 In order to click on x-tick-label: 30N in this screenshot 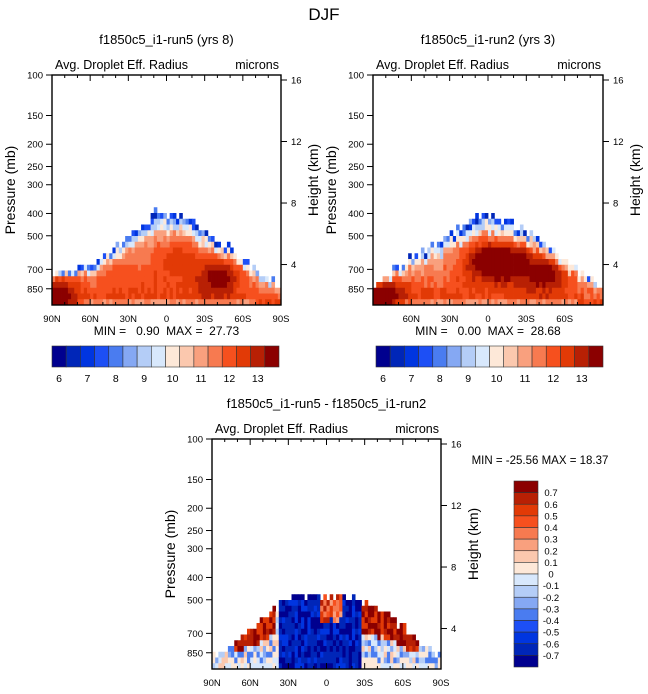, I will do `click(289, 683)`.